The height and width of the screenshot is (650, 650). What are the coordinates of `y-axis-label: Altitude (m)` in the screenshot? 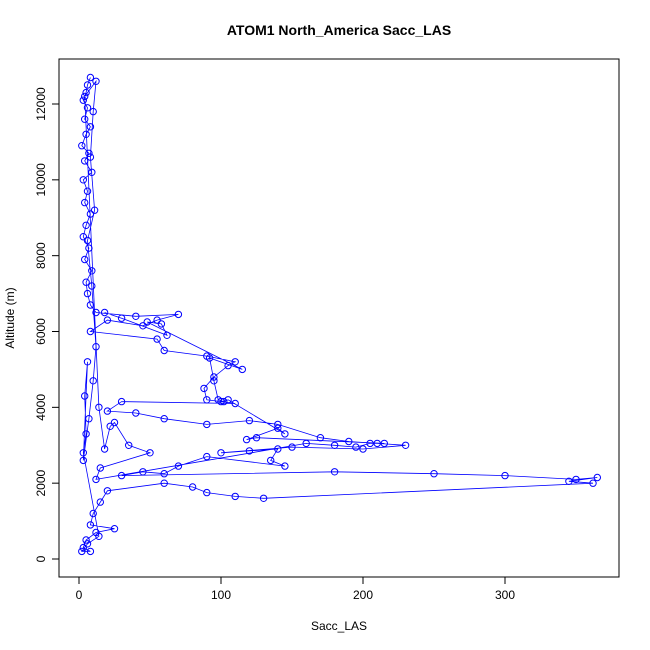 It's located at (10, 317).